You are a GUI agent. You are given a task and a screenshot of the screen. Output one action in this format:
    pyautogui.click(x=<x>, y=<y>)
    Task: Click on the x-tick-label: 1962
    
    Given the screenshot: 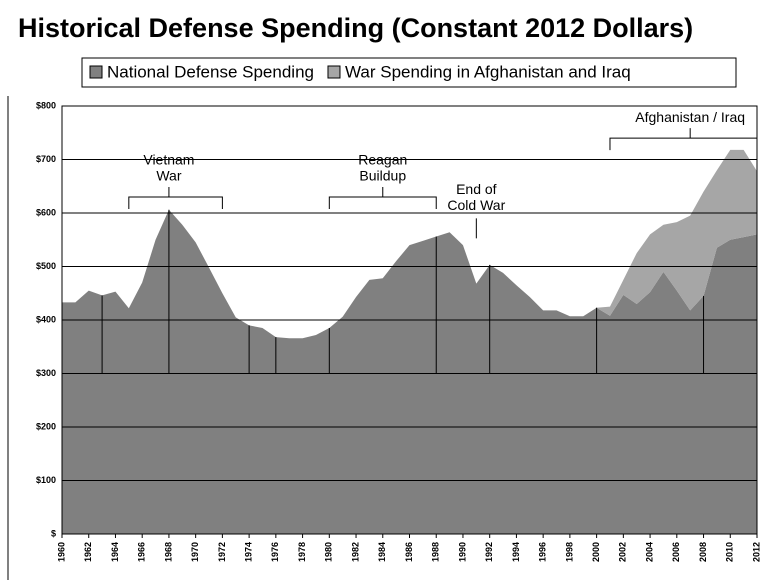 What is the action you would take?
    pyautogui.click(x=88, y=552)
    